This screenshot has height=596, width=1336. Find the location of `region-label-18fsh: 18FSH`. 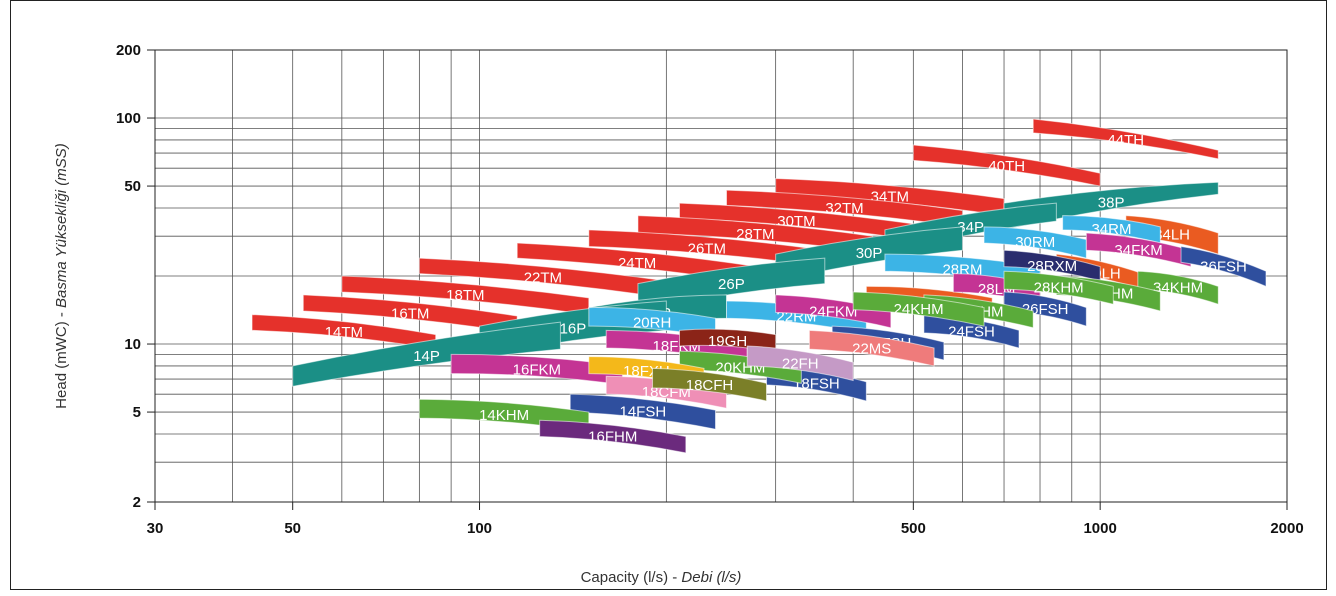

region-label-18fsh: 18FSH is located at coordinates (816, 383).